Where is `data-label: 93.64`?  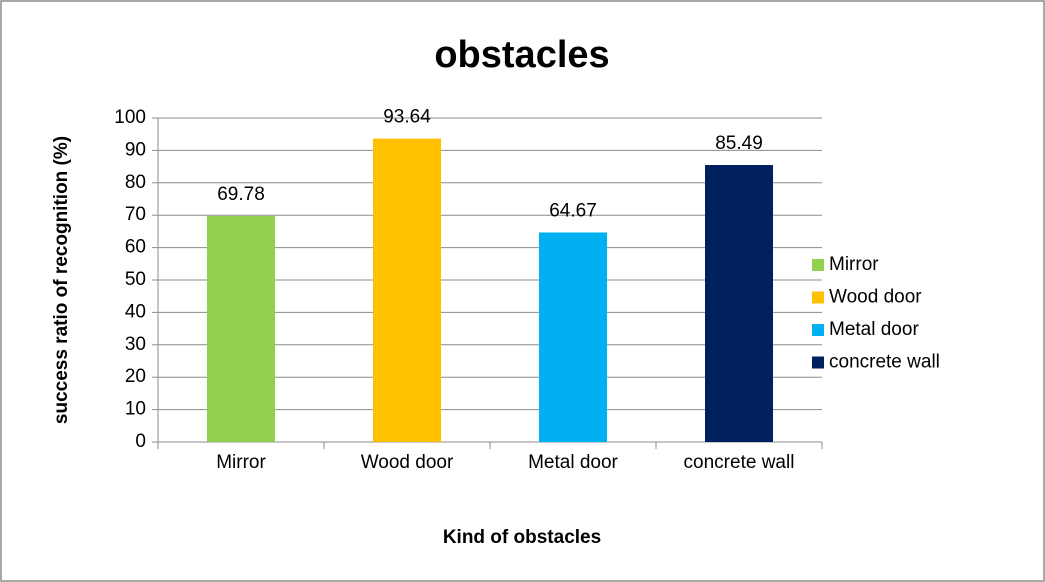 data-label: 93.64 is located at coordinates (407, 117).